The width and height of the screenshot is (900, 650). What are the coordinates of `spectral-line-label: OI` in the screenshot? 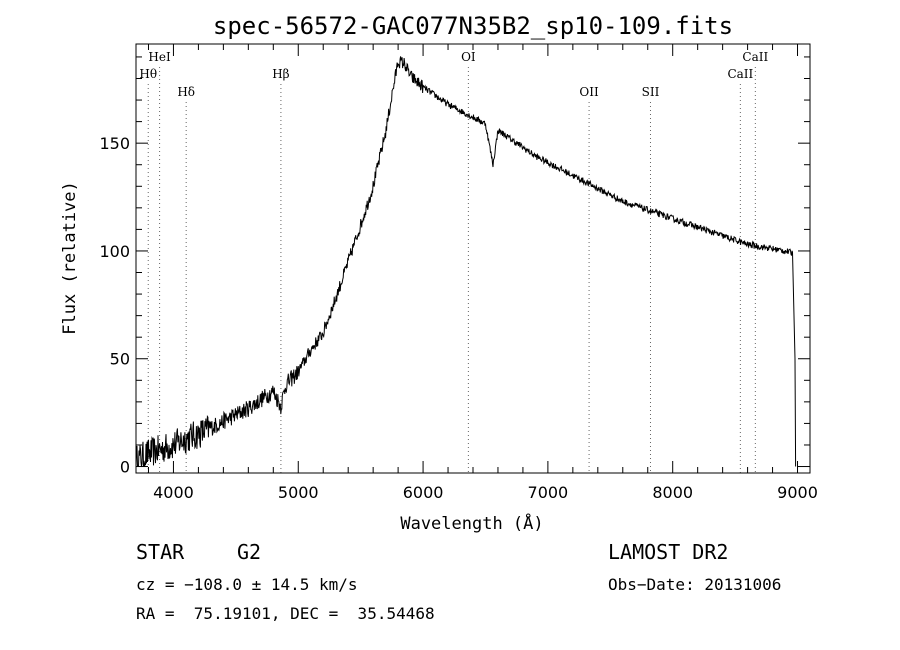 It's located at (468, 57).